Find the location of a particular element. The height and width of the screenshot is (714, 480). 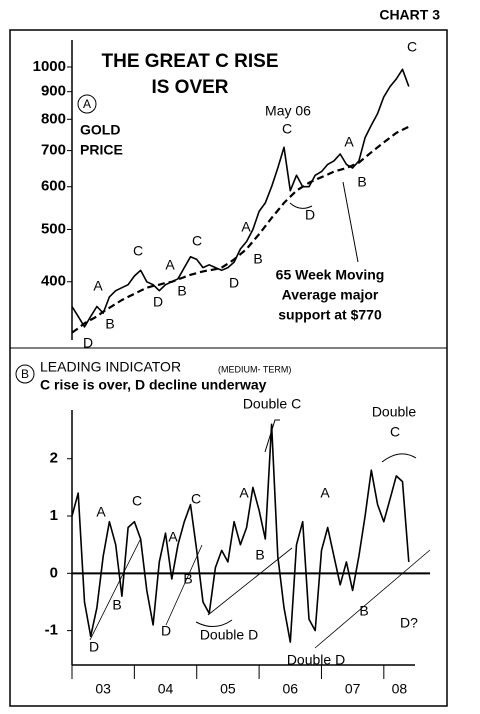

x-tick-label: 08 is located at coordinates (400, 689).